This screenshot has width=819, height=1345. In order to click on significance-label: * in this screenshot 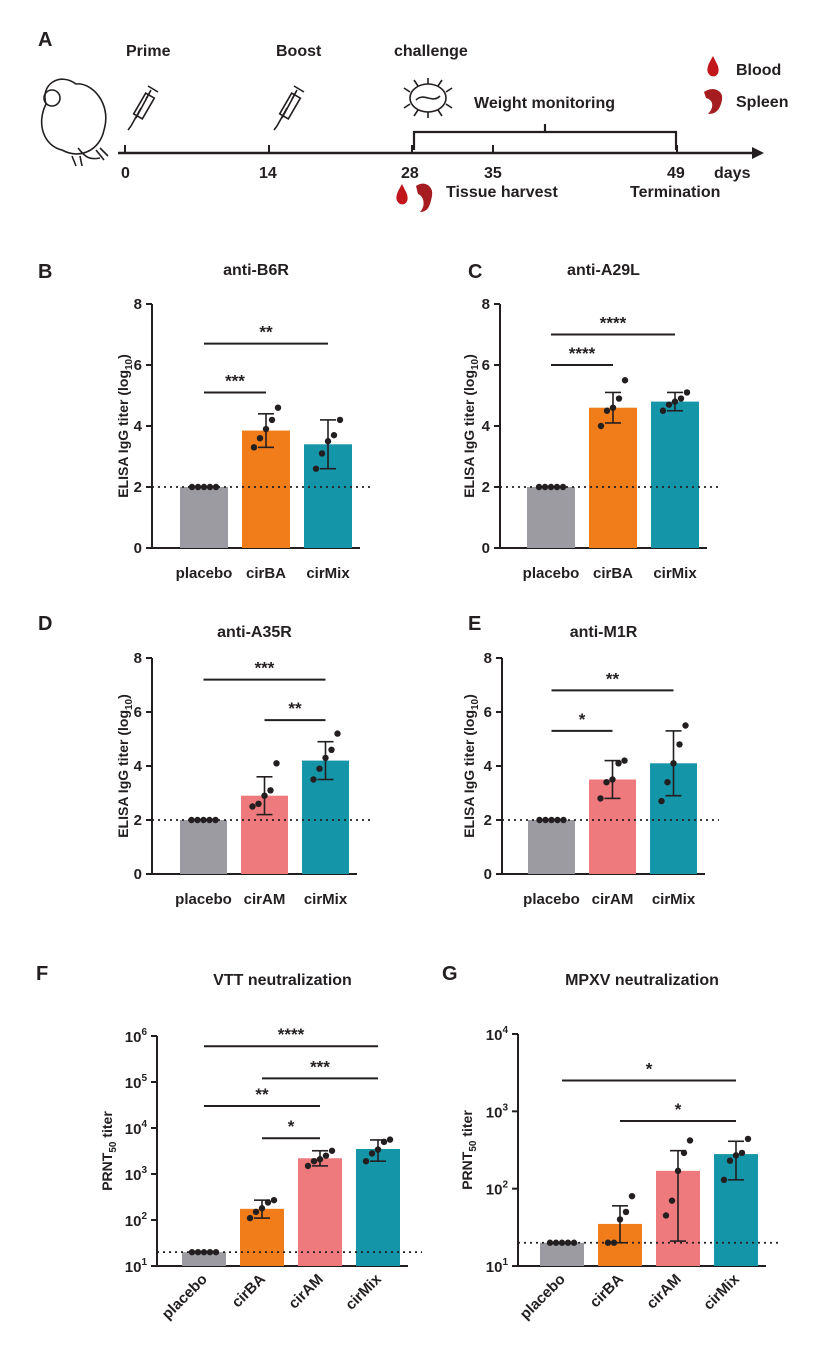, I will do `click(678, 1109)`.